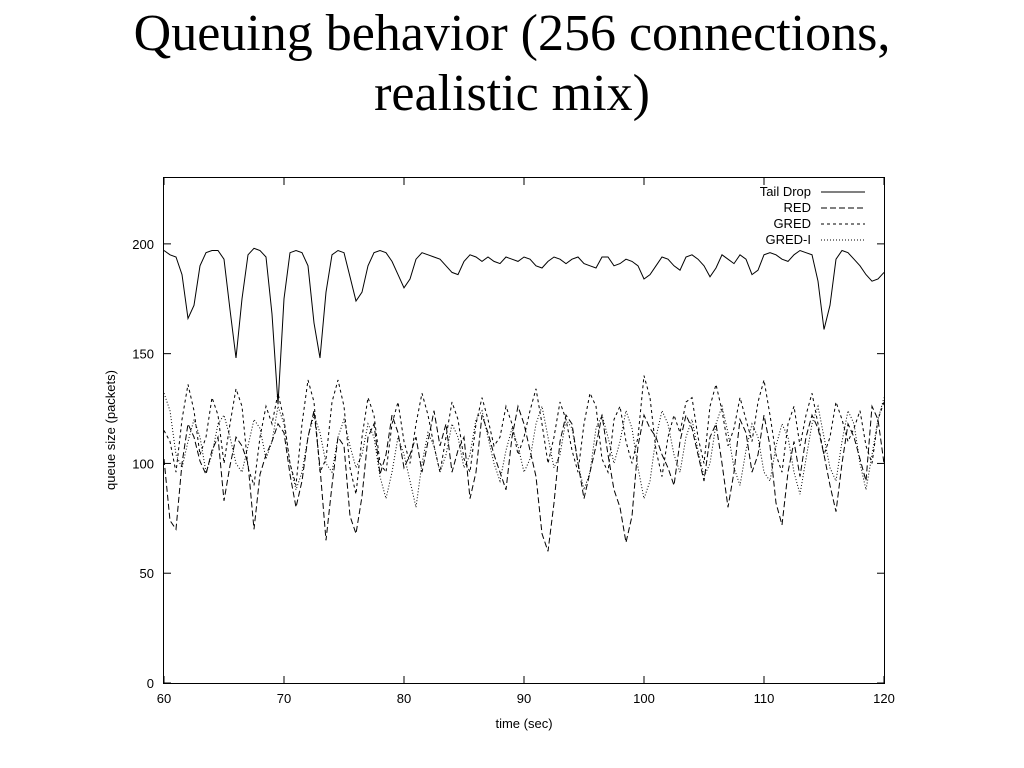 The image size is (1024, 768). I want to click on x-tick-label: 100, so click(644, 698).